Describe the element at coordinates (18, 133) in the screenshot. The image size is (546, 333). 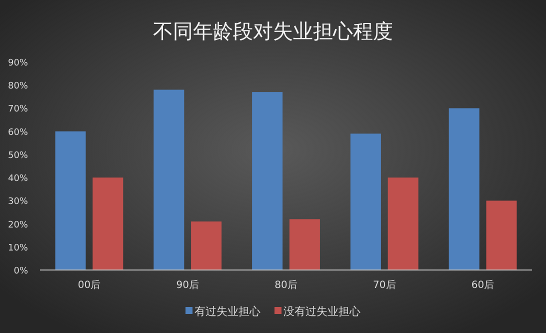
I see `y-tick-label: 60%` at that location.